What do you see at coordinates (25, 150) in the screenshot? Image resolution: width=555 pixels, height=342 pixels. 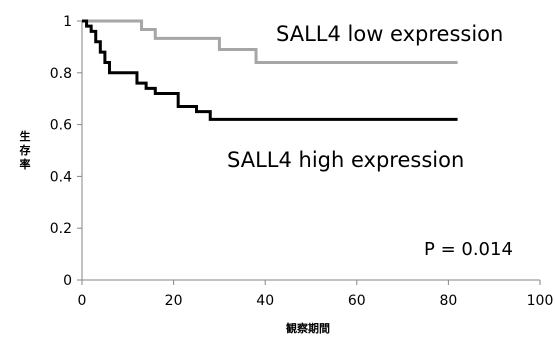 I see `y-axis-title: 生存率` at bounding box center [25, 150].